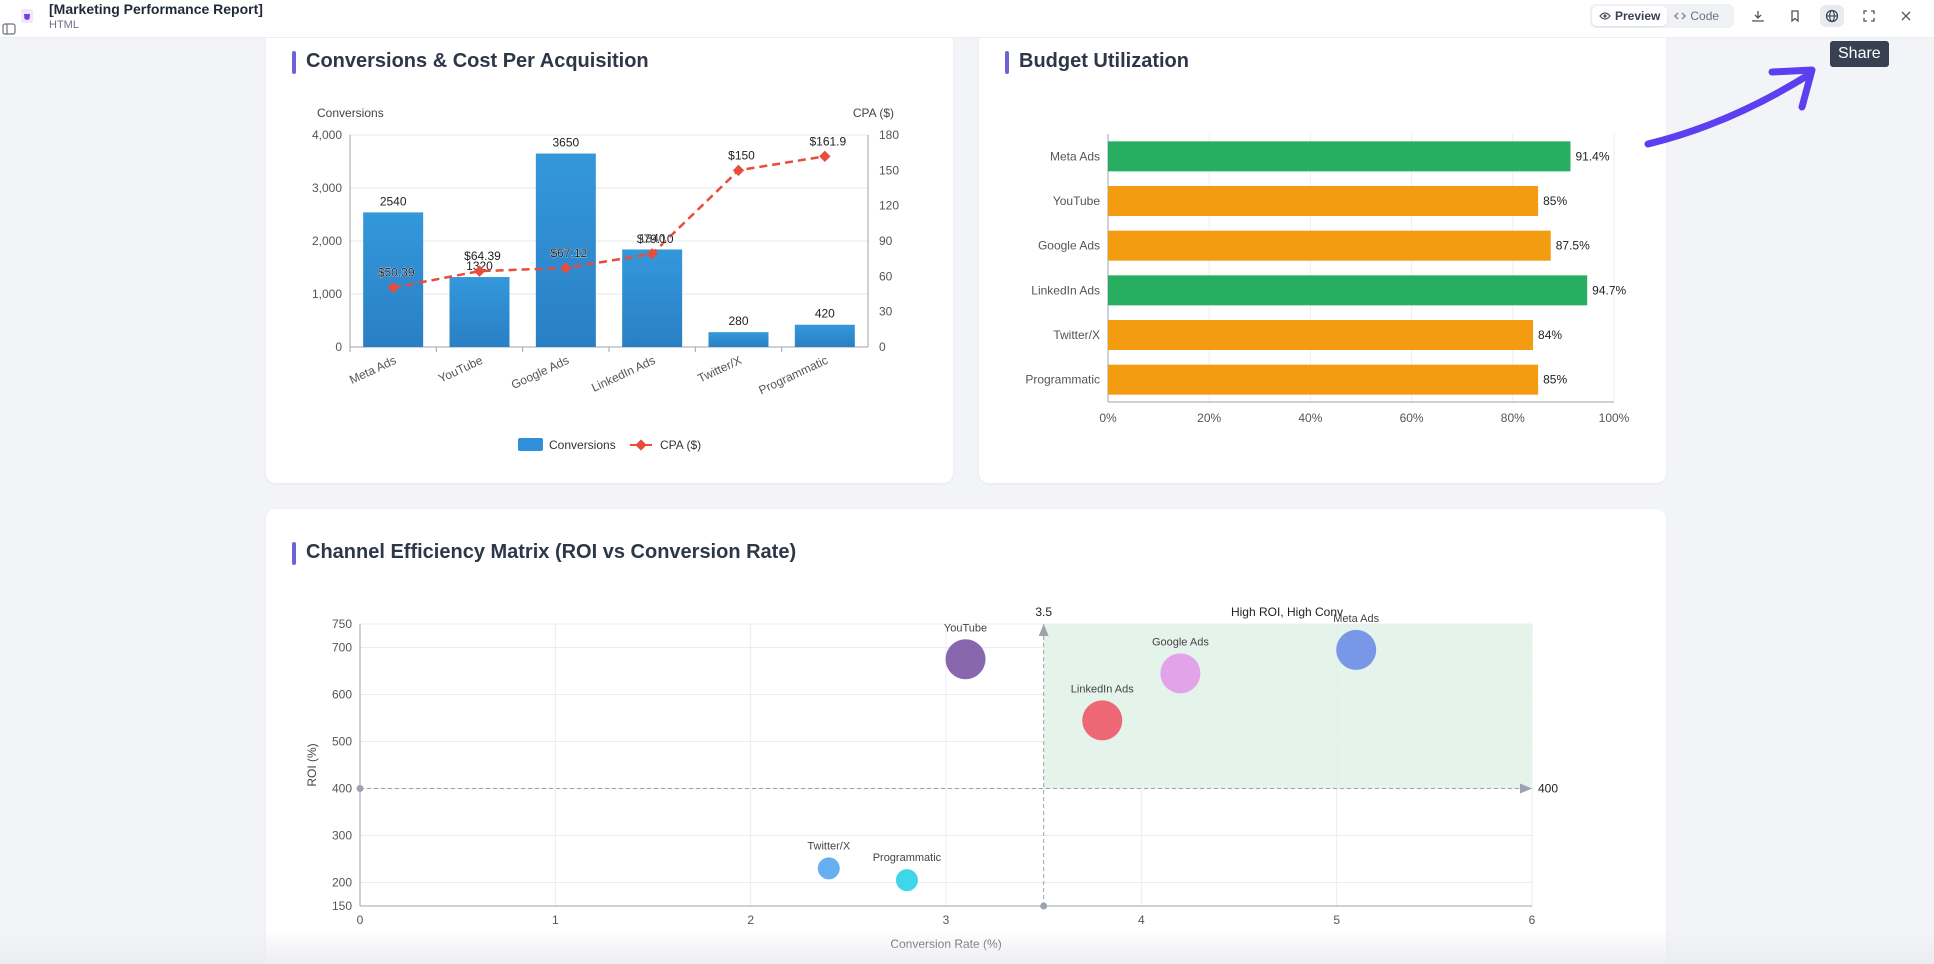  I want to click on x-tick-label: 0, so click(360, 920).